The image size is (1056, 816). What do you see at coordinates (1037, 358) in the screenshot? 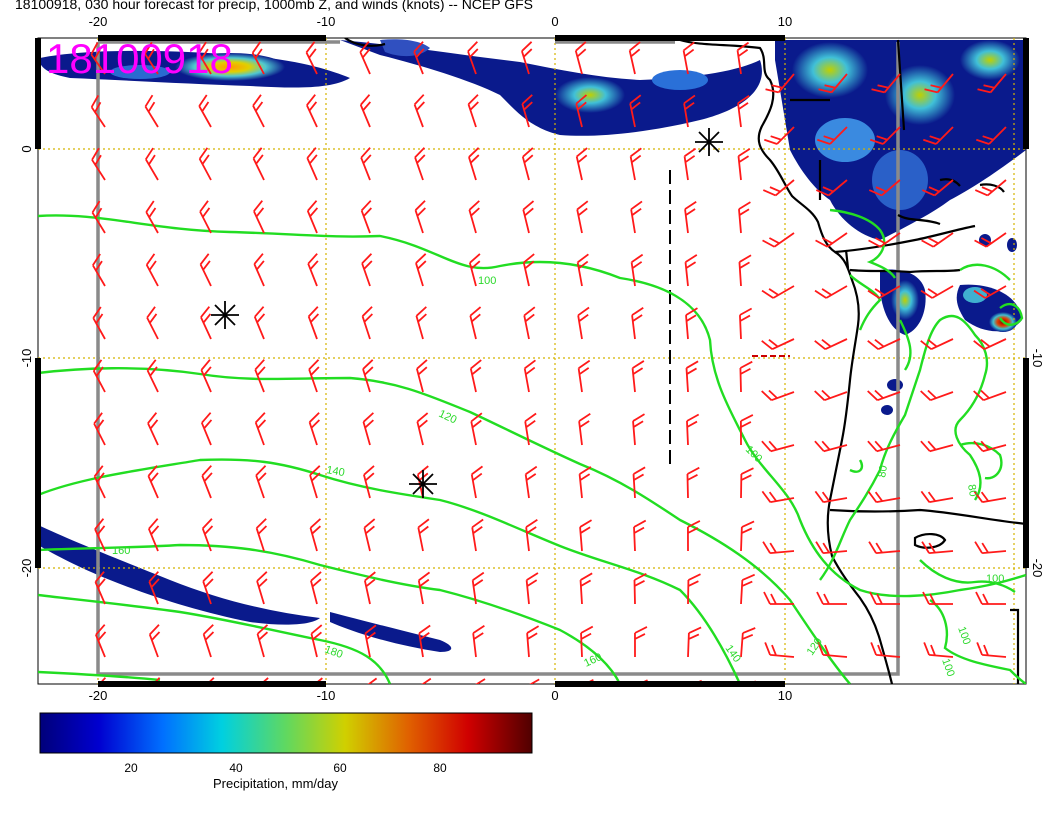
I see `right-tick: -10` at bounding box center [1037, 358].